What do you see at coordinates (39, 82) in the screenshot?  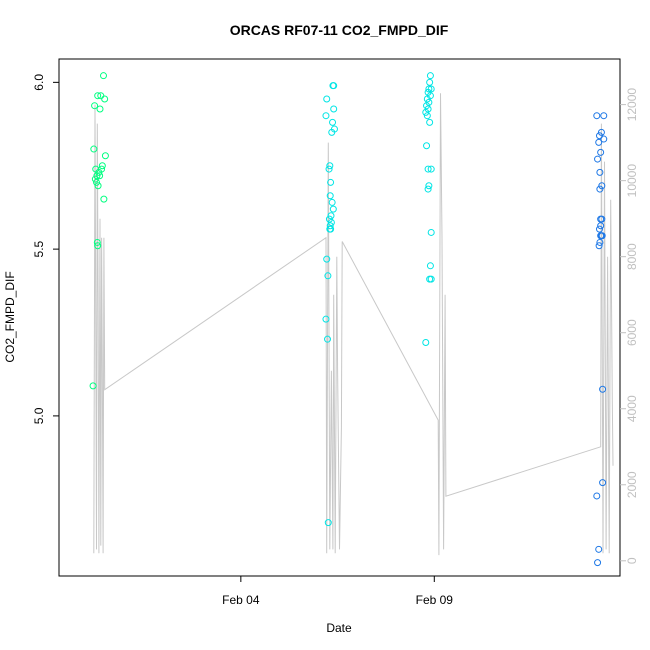 I see `y-tick-label: 6.0` at bounding box center [39, 82].